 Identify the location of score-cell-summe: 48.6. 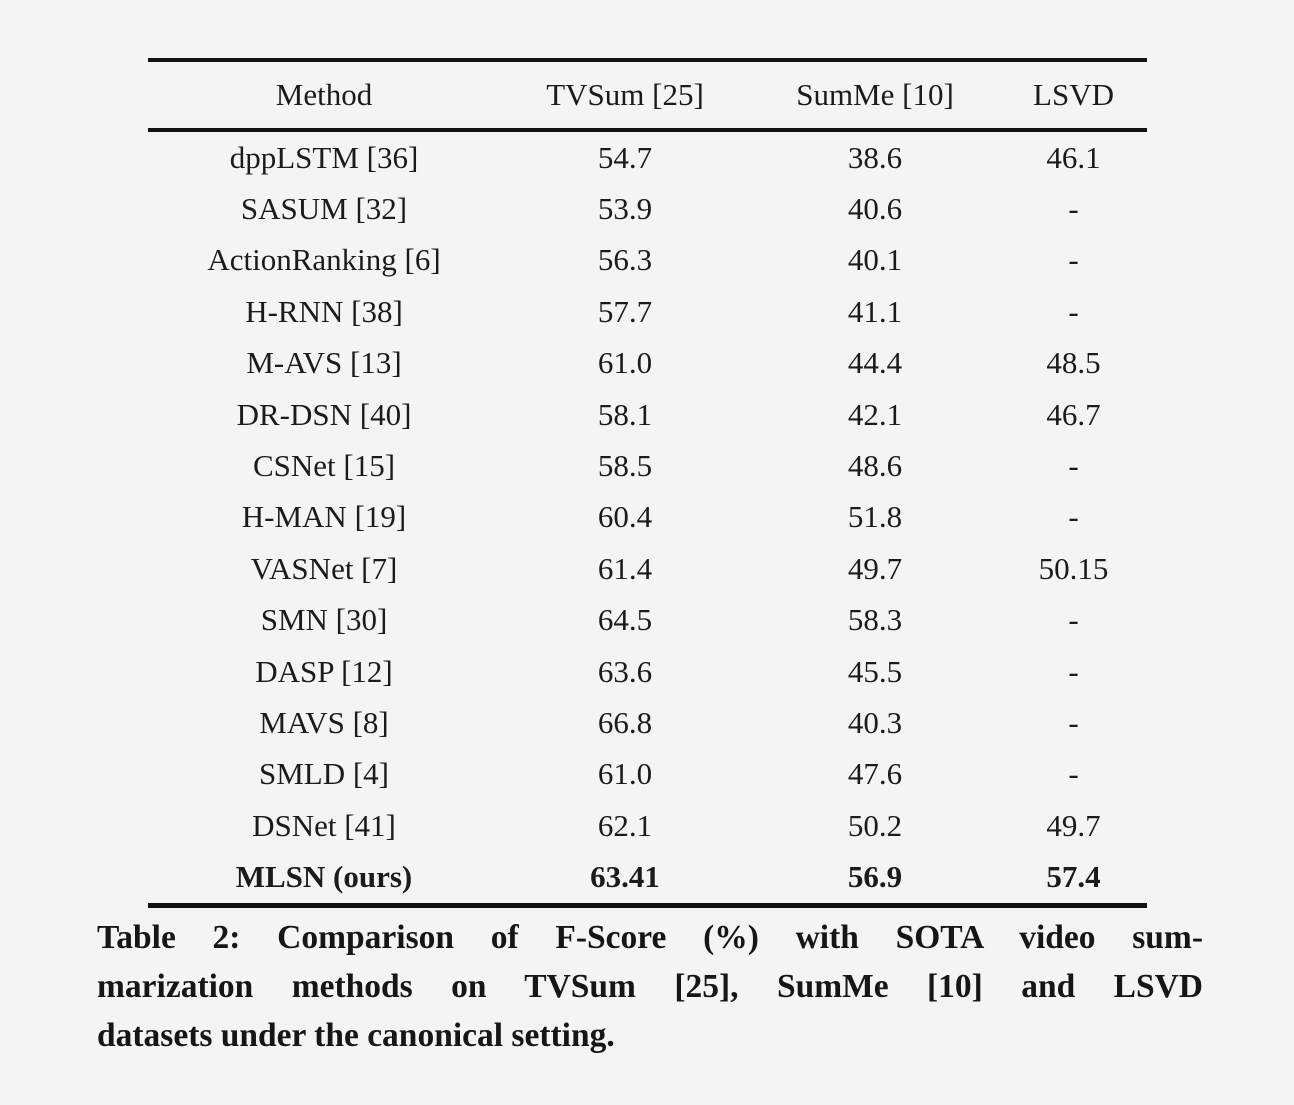
(875, 466).